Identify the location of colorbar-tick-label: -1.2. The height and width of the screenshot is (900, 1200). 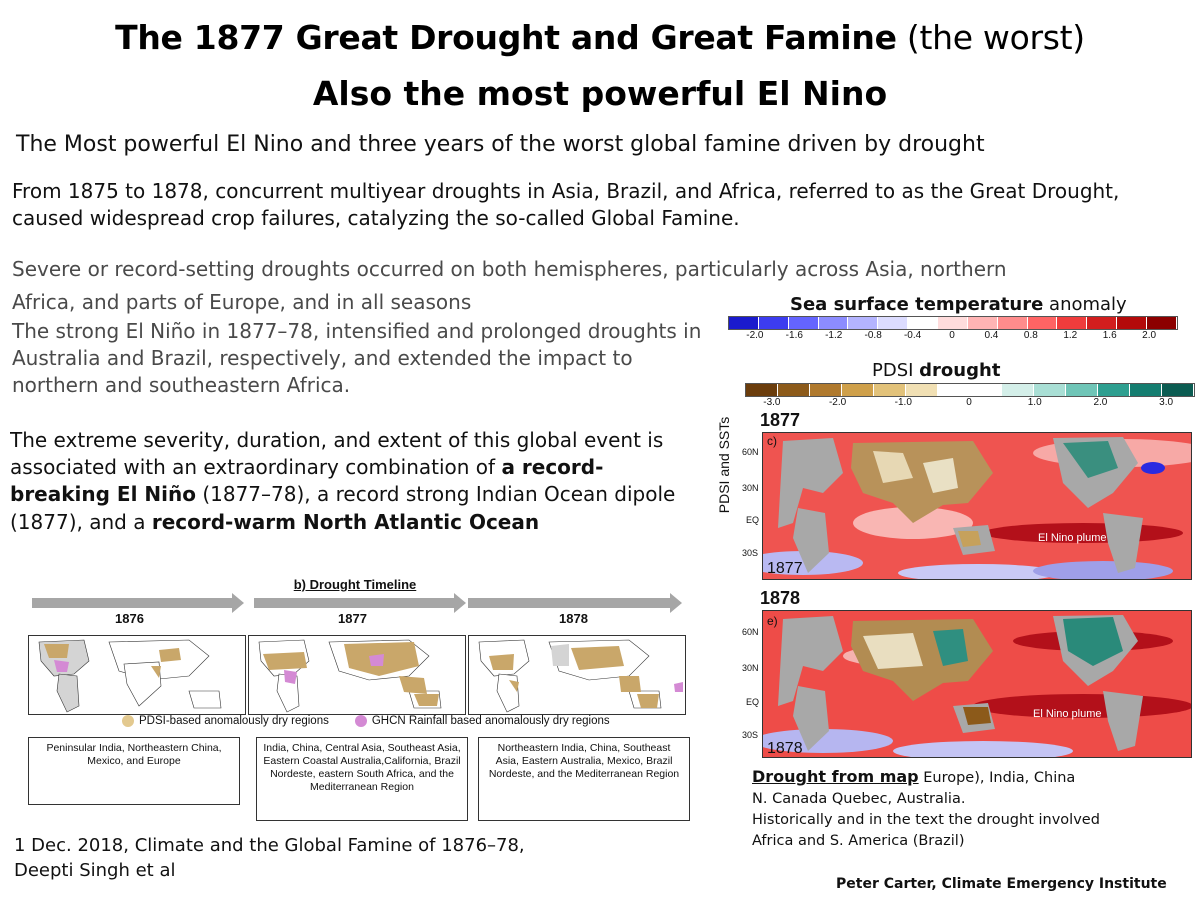
(834, 335).